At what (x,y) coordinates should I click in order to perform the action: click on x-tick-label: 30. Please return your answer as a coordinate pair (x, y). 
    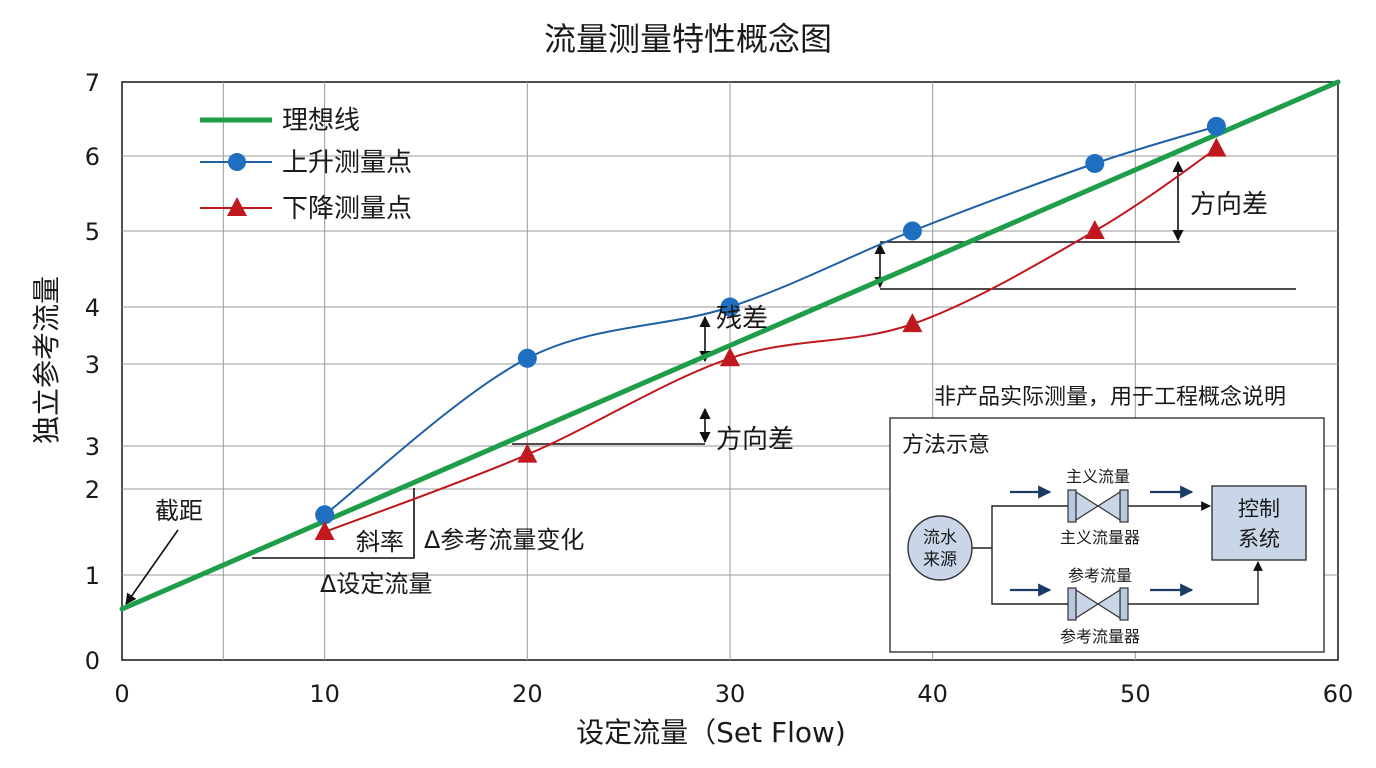
    Looking at the image, I should click on (730, 694).